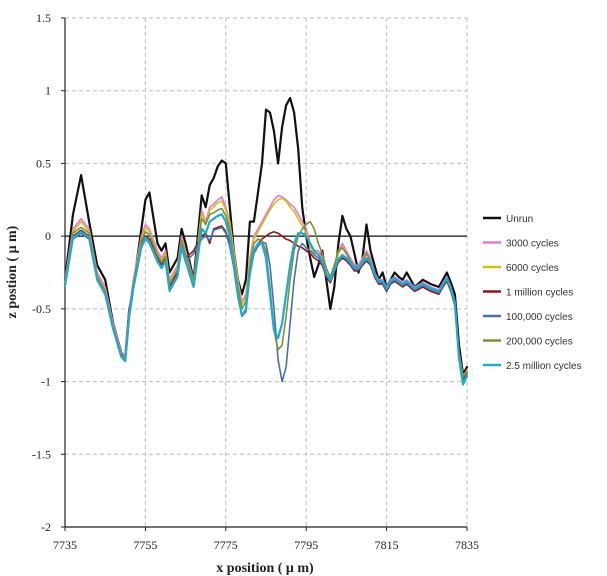 The image size is (607, 576). What do you see at coordinates (41, 454) in the screenshot?
I see `y-tick-label: -1.5` at bounding box center [41, 454].